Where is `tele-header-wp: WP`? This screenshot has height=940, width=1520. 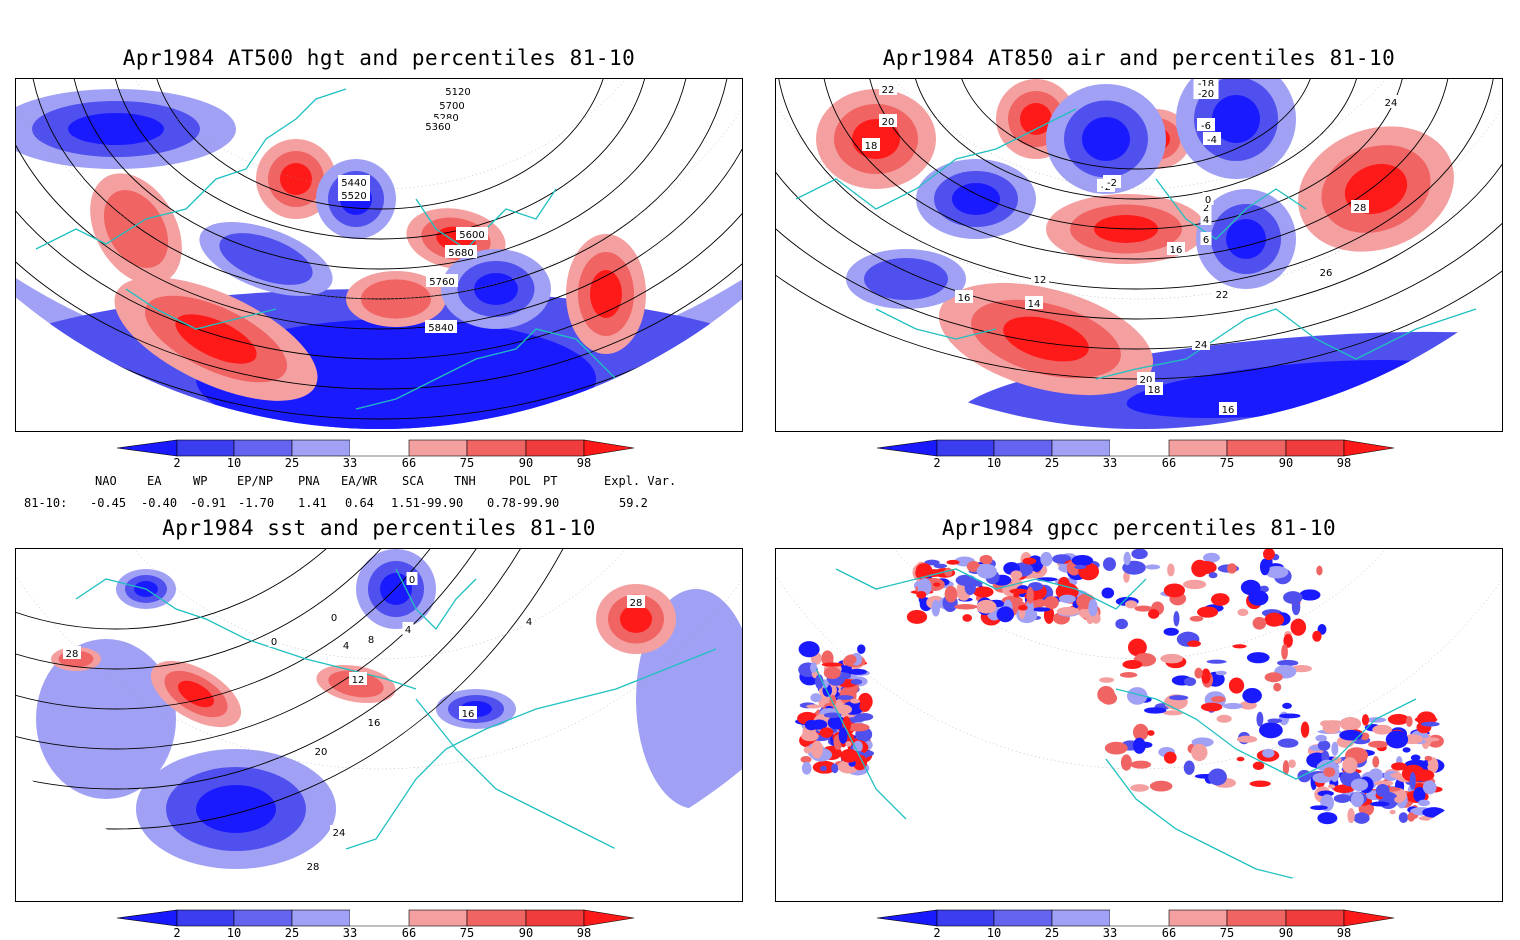
tele-header-wp: WP is located at coordinates (200, 481).